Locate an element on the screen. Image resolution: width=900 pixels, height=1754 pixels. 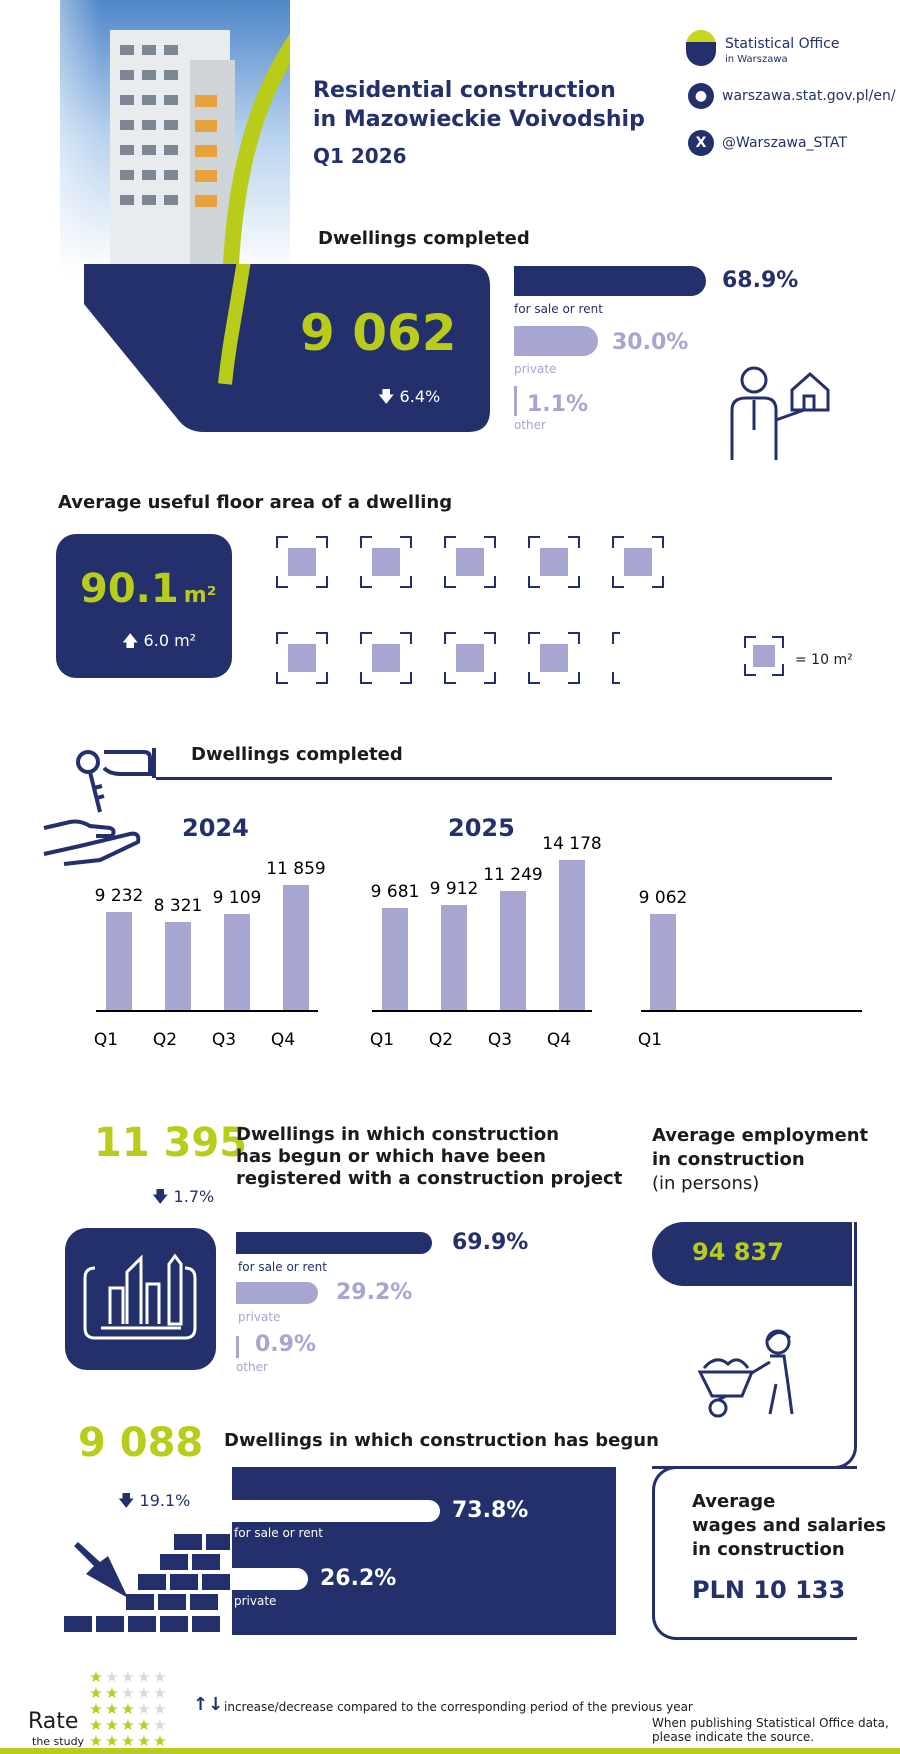
employment-value-pill is located at coordinates (752, 1254).